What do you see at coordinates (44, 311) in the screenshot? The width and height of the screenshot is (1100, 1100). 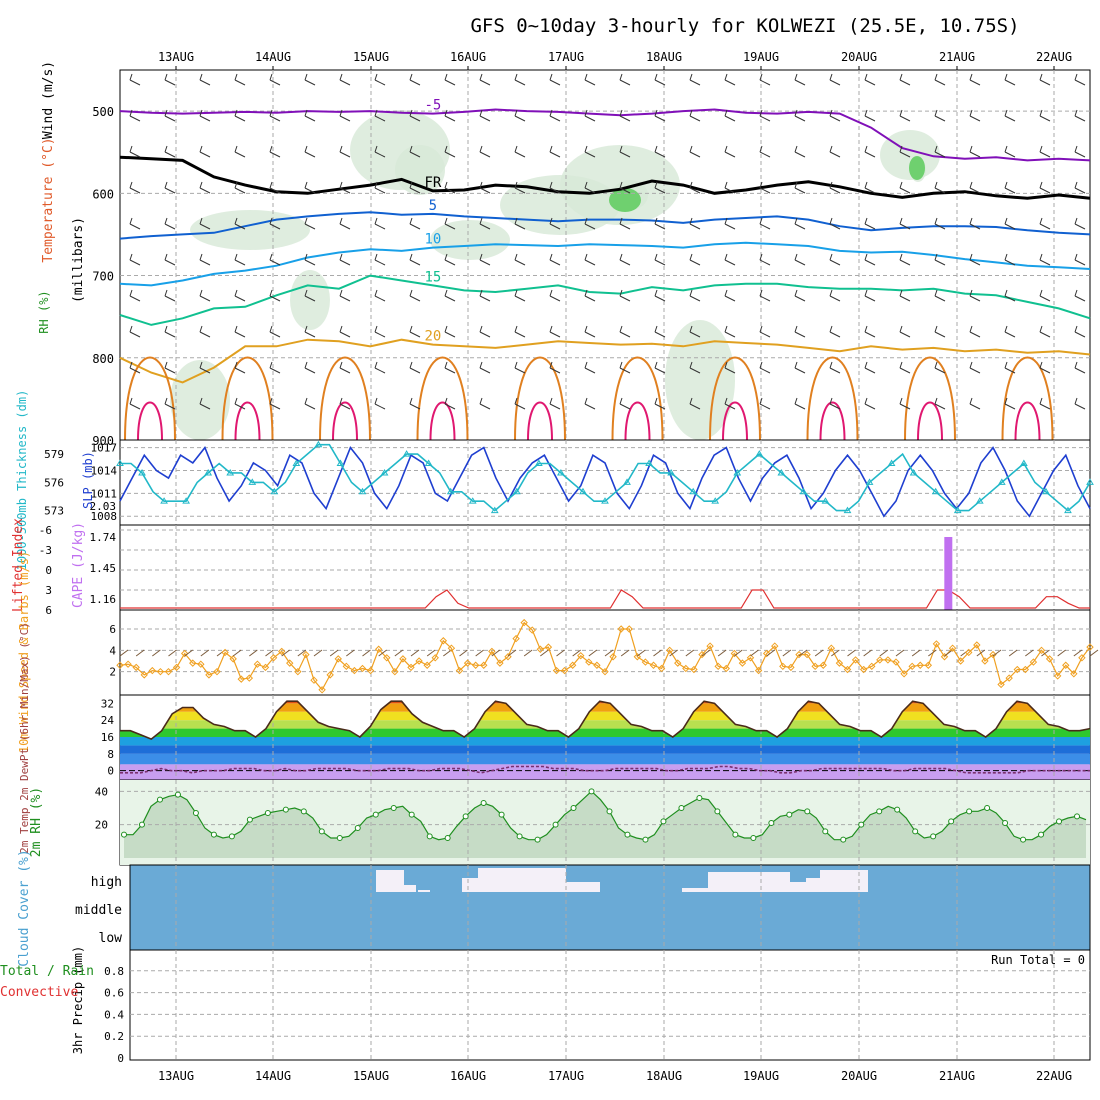 I see `panel-label: RH (%)` at bounding box center [44, 311].